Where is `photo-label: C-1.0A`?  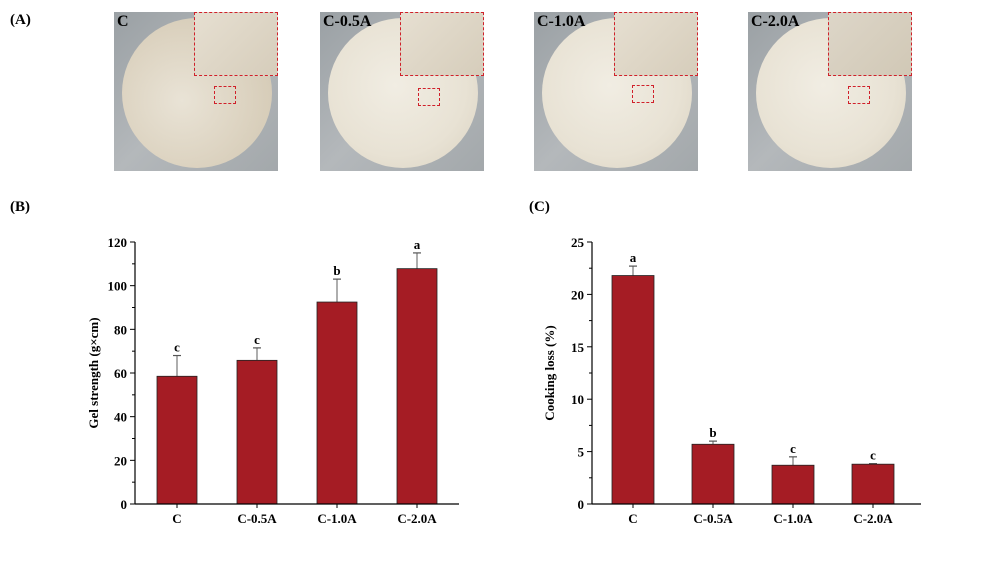 photo-label: C-1.0A is located at coordinates (561, 21).